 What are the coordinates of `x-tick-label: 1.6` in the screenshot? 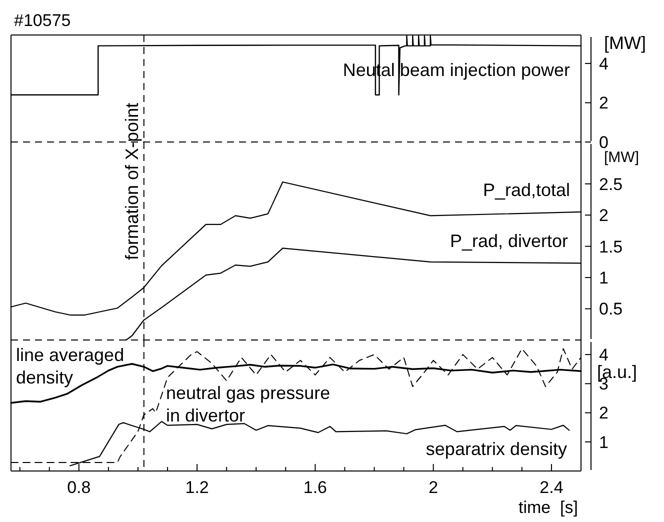 It's located at (315, 487).